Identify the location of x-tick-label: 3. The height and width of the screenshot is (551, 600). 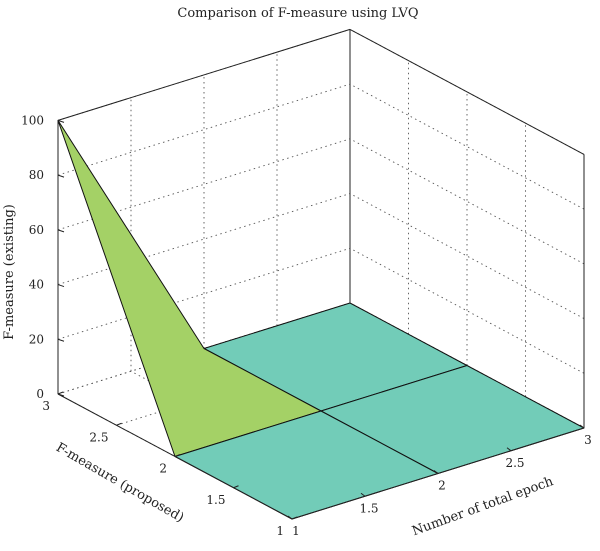
(588, 440).